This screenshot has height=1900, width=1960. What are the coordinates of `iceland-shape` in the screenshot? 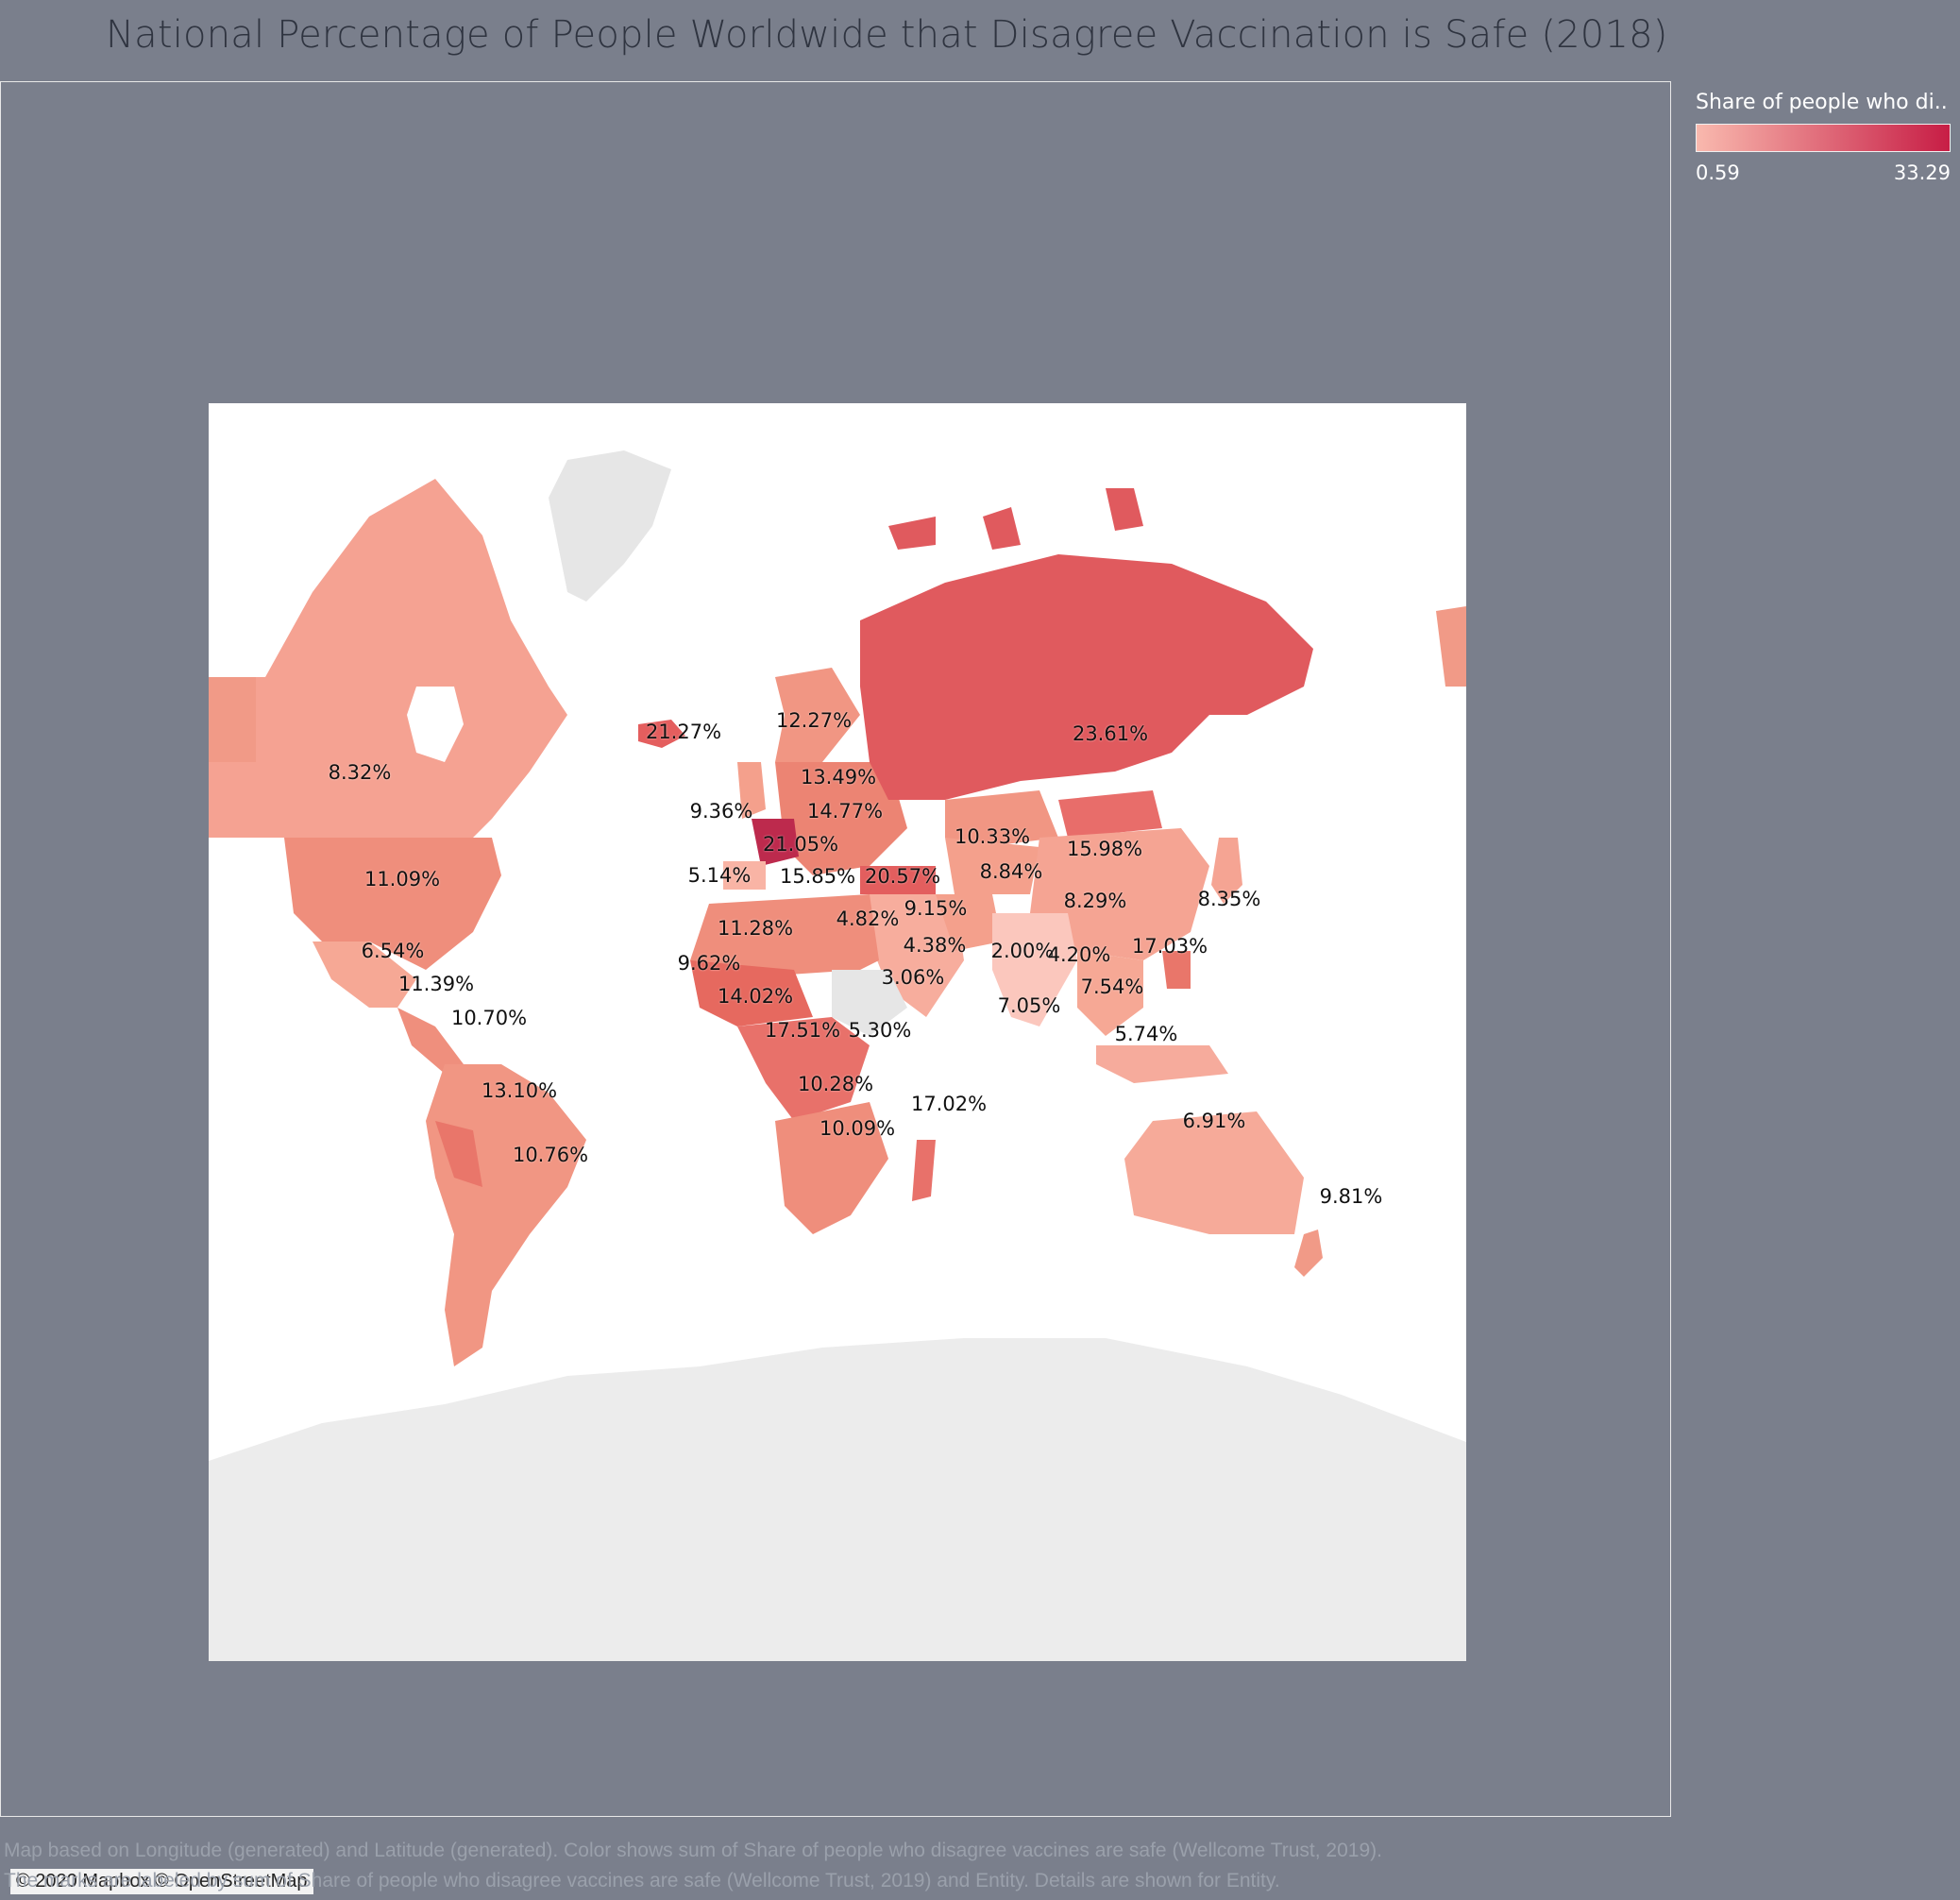 It's located at (661, 734).